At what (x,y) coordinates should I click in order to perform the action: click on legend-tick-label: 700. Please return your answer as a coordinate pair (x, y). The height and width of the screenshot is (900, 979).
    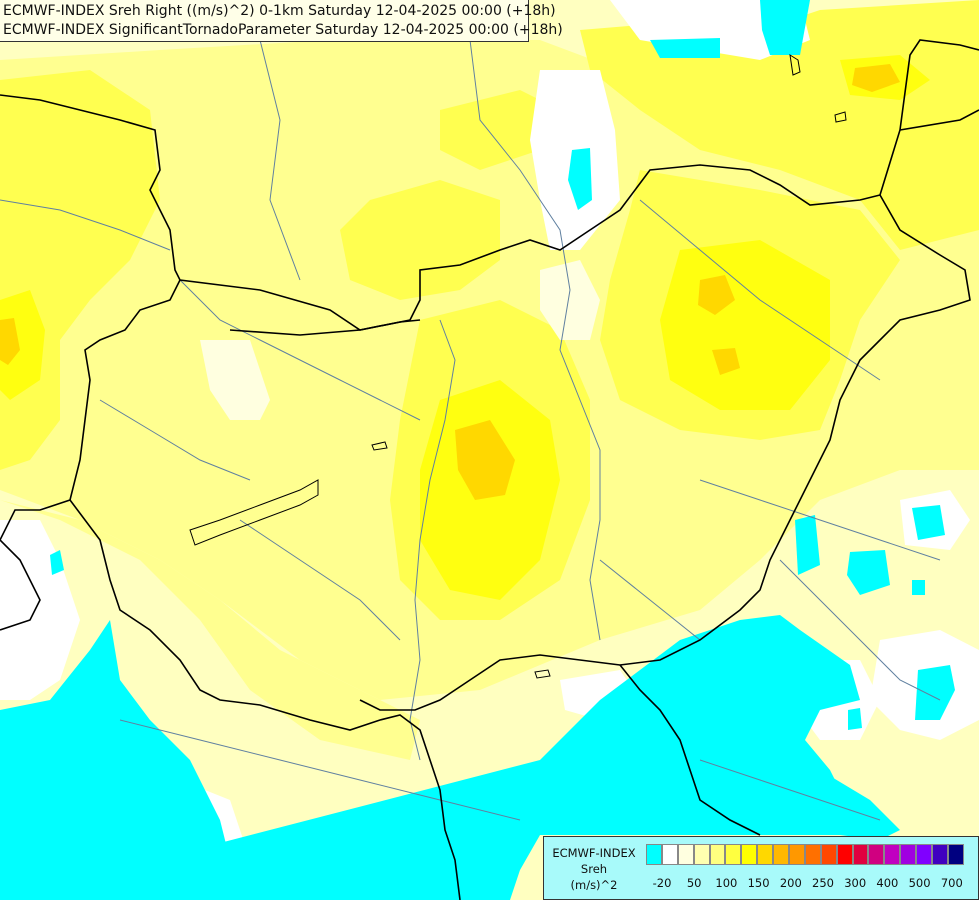
    Looking at the image, I should click on (951, 883).